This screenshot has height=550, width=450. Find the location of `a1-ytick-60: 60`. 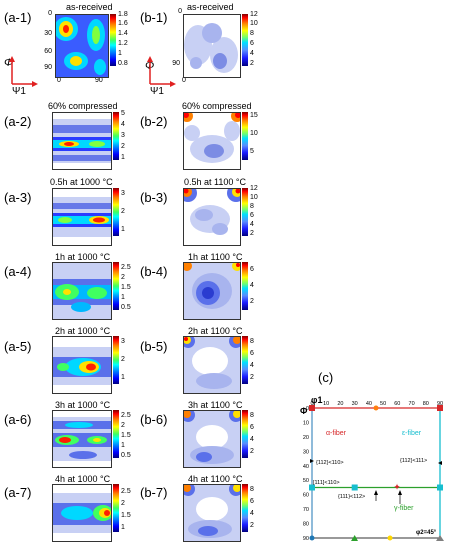

a1-ytick-60: 60 is located at coordinates (48, 51).